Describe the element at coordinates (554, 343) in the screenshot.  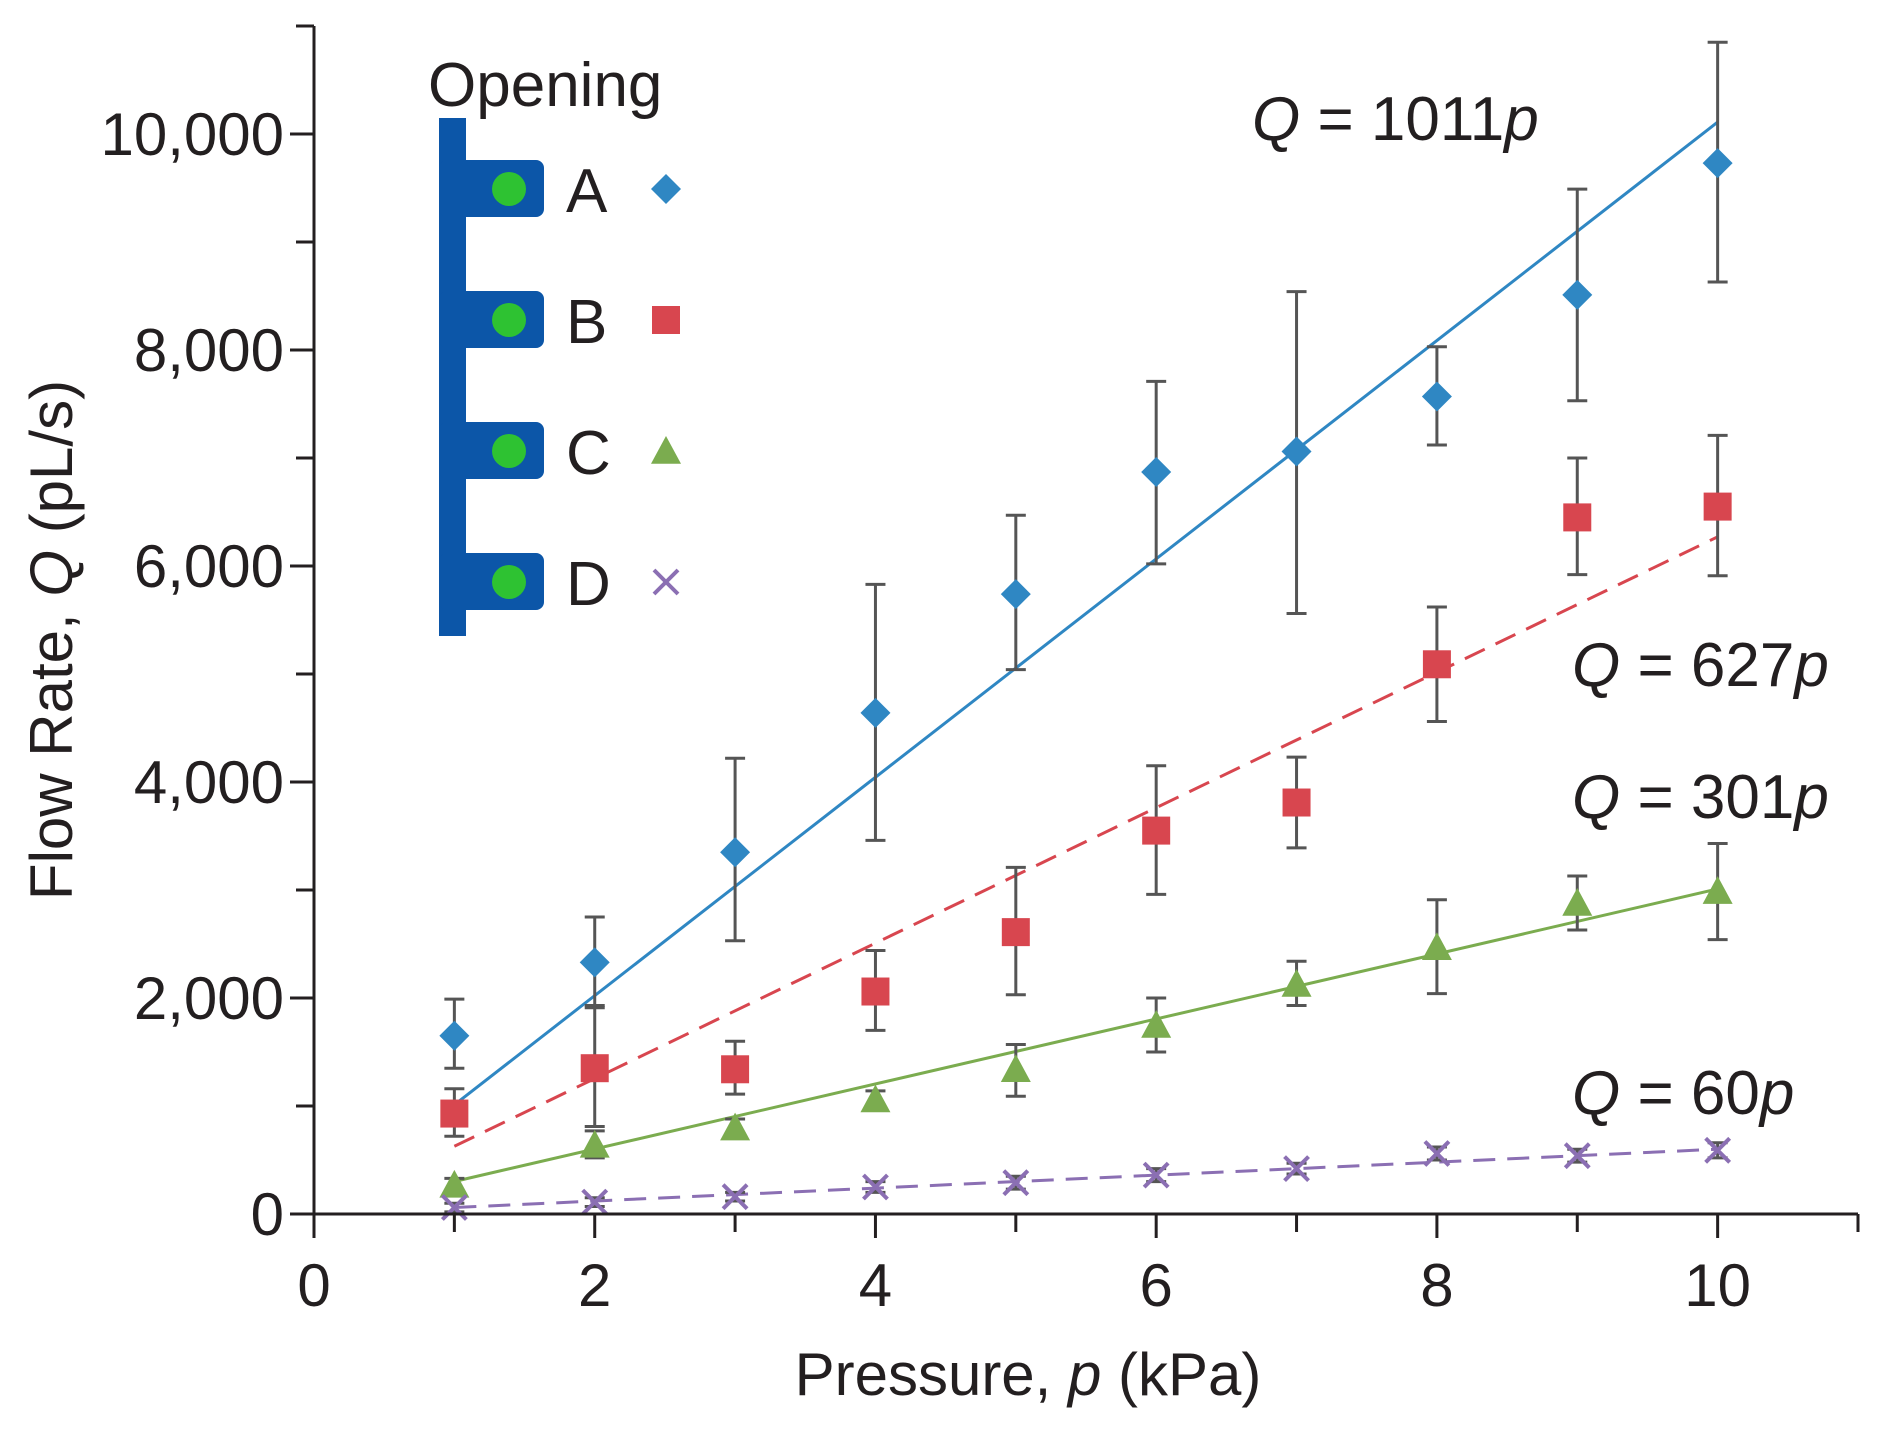
I see `legend: Opening A B C D` at that location.